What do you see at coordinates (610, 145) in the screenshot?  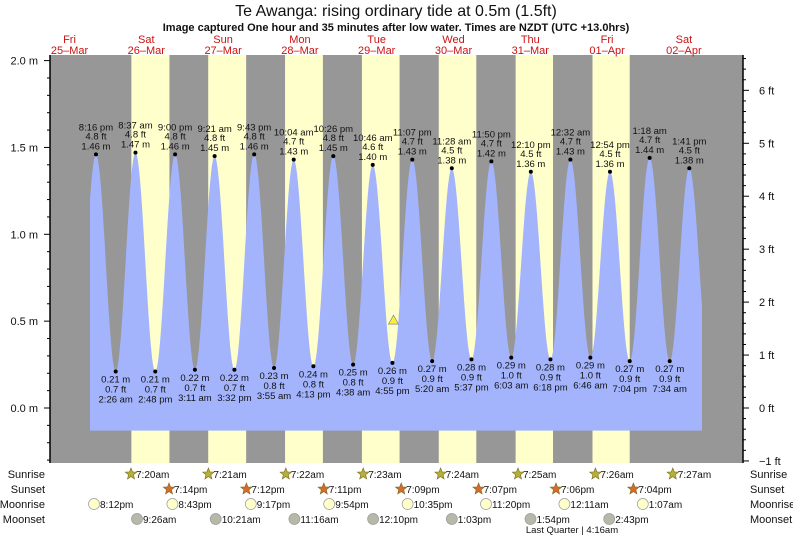 I see `high-tide-time-label: 12:54 pm` at bounding box center [610, 145].